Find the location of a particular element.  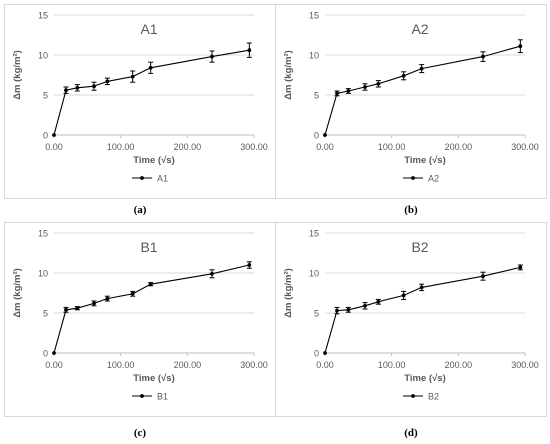

legend-label: A1 is located at coordinates (162, 179).